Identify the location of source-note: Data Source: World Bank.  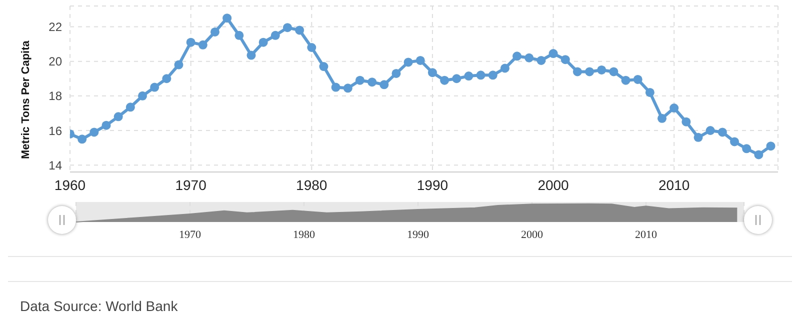
(99, 306).